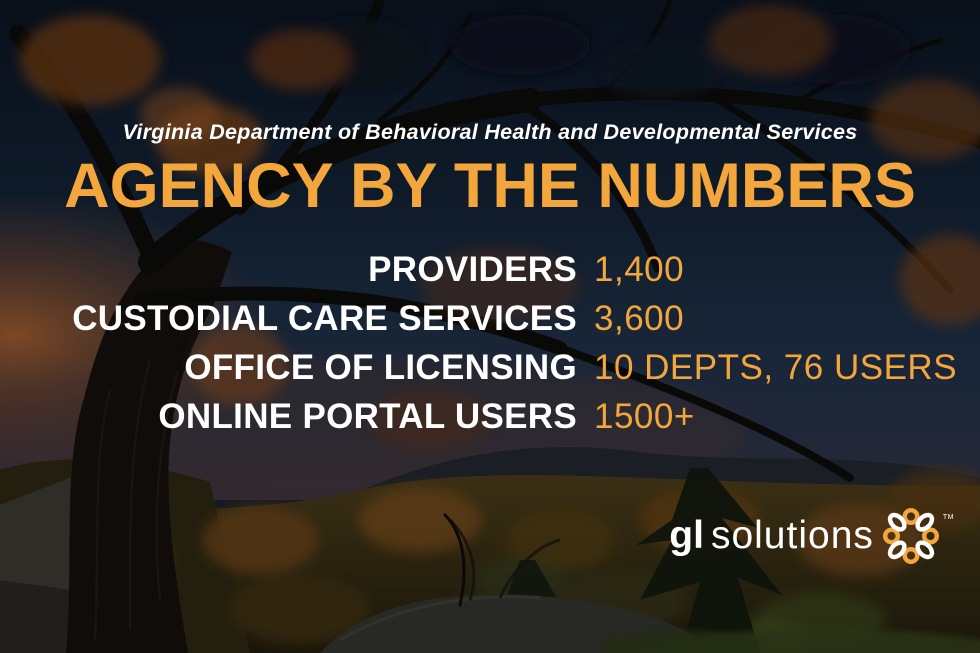  What do you see at coordinates (639, 318) in the screenshot?
I see `stat-value: 3,600` at bounding box center [639, 318].